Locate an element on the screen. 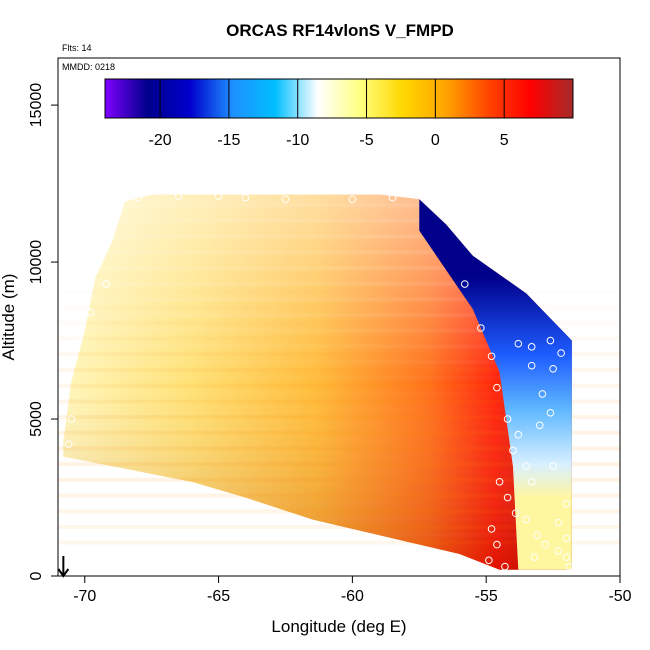  x-tick-label: -60 is located at coordinates (352, 596).